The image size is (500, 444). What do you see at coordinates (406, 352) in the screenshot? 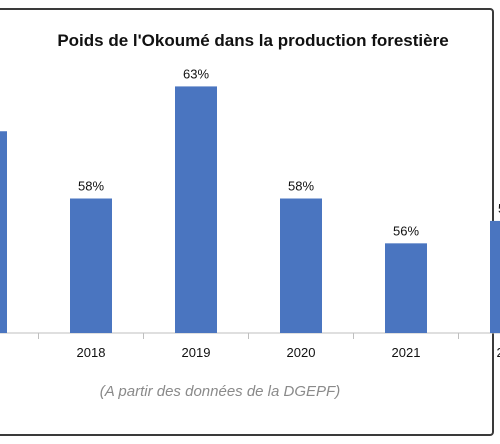
I see `x-tick-label-2021: 2021` at bounding box center [406, 352].